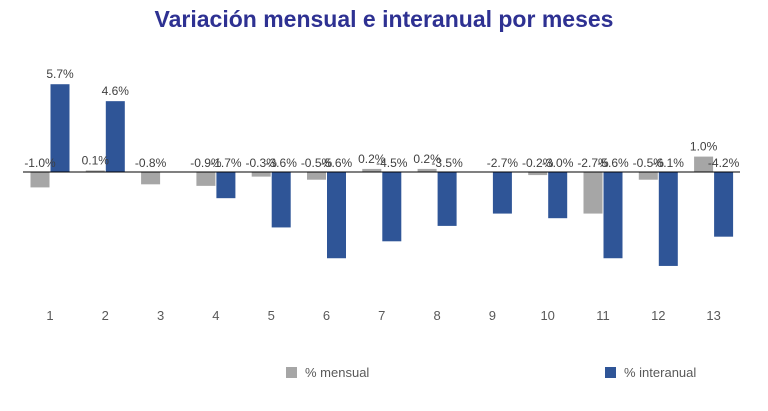 This screenshot has width=768, height=411. What do you see at coordinates (436, 315) in the screenshot?
I see `x-tick-label-8: 8` at bounding box center [436, 315].